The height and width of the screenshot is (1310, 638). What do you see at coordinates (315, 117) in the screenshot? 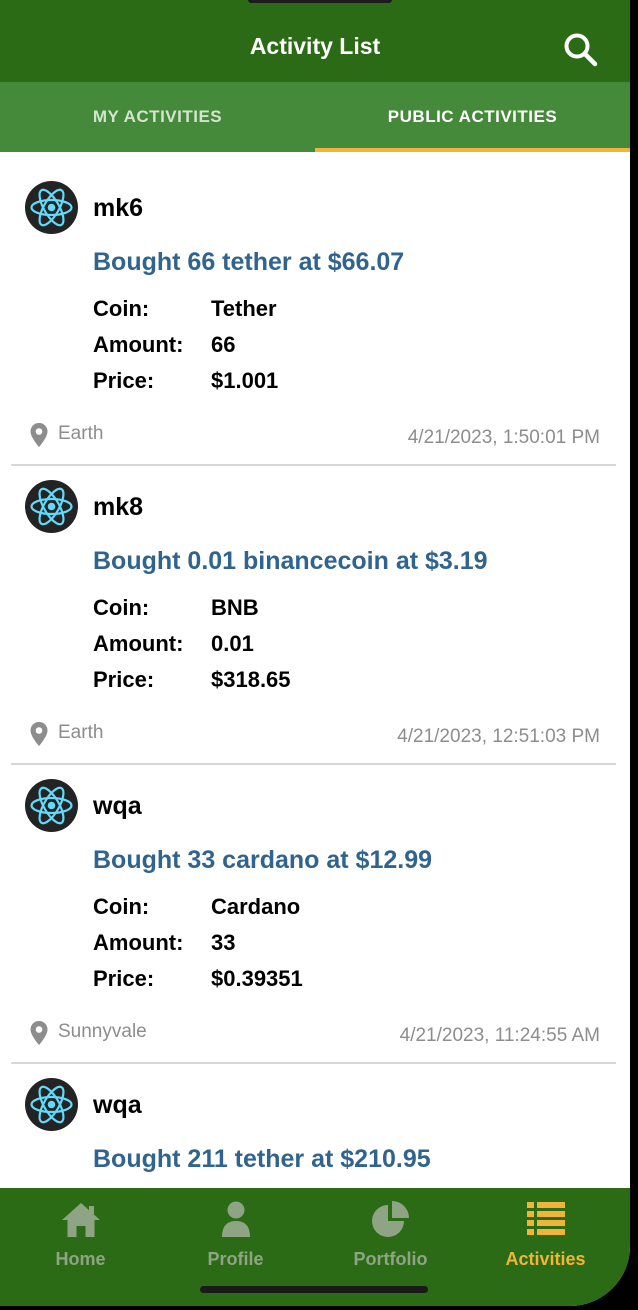
I see `tab-bar: MY ACTIVITIES PUBLIC ACTIVITIES` at bounding box center [315, 117].